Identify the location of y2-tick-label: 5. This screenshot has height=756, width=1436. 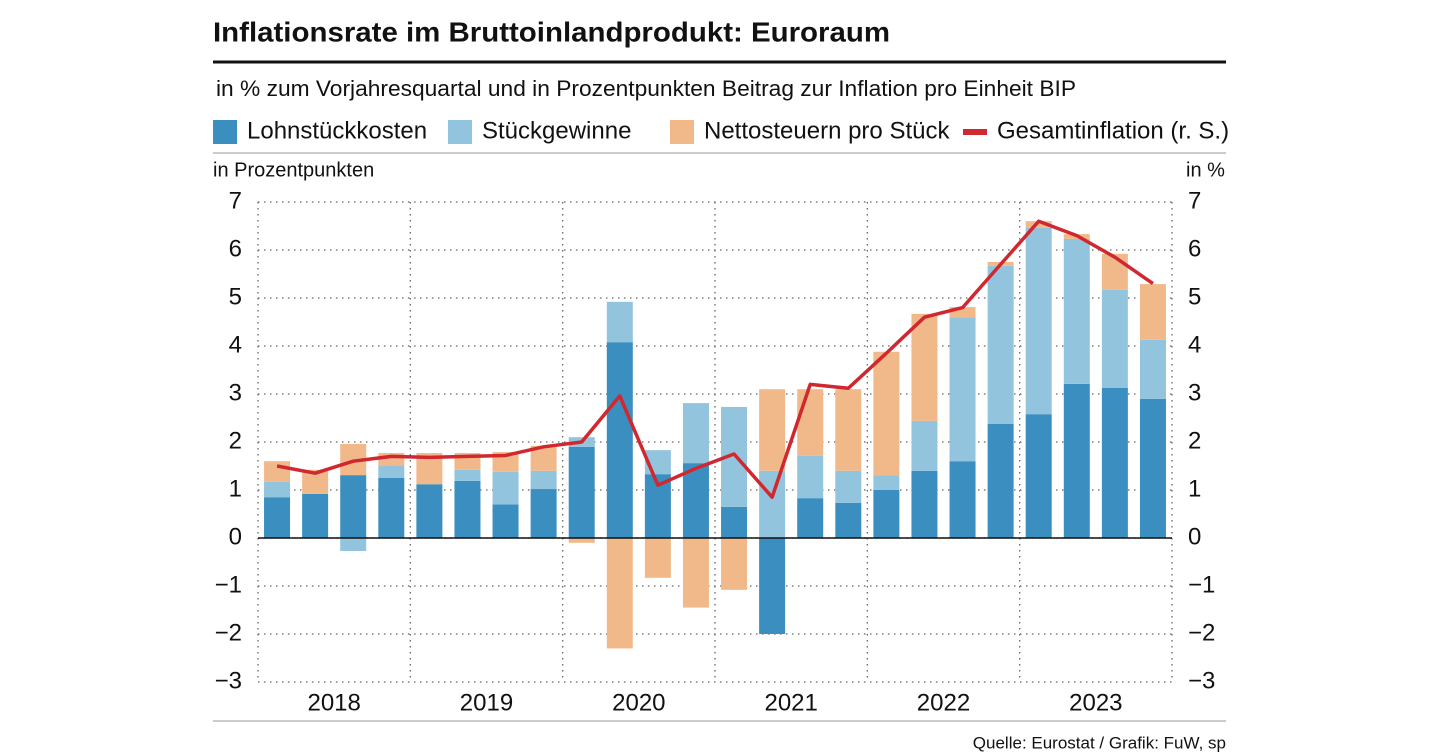
(1194, 296).